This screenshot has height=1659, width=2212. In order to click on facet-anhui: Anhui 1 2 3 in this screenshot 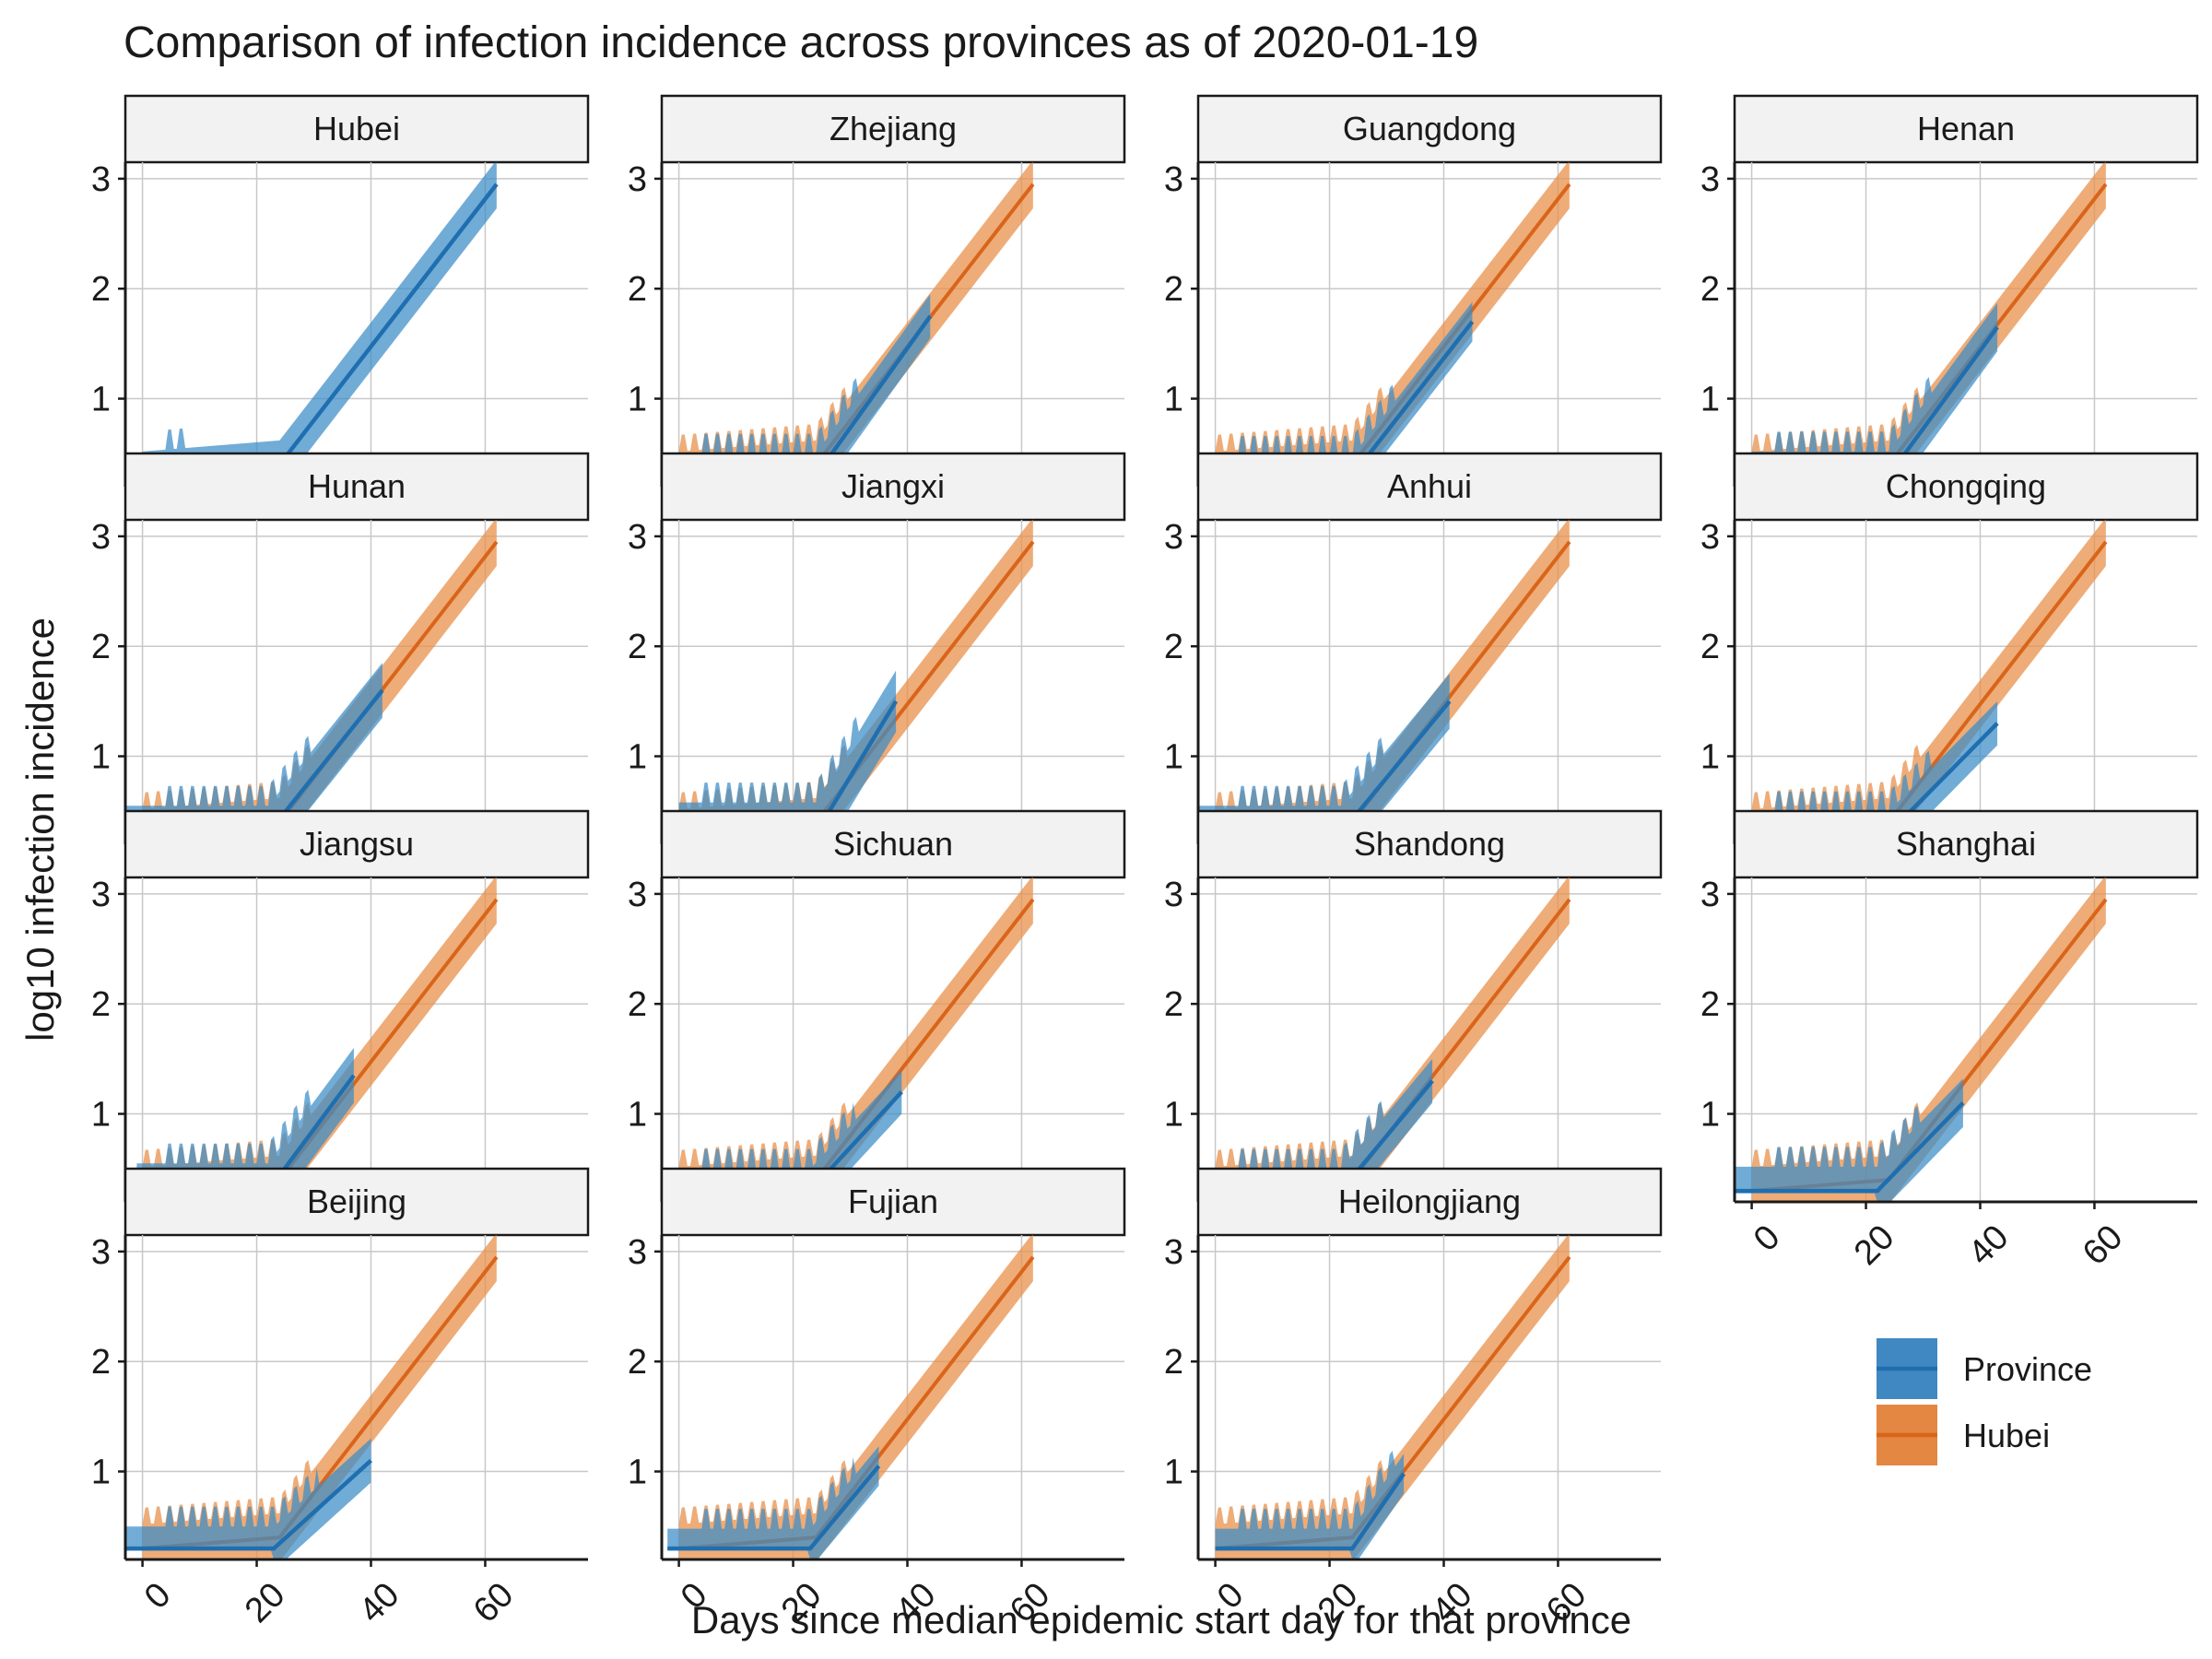, I will do `click(1413, 648)`.